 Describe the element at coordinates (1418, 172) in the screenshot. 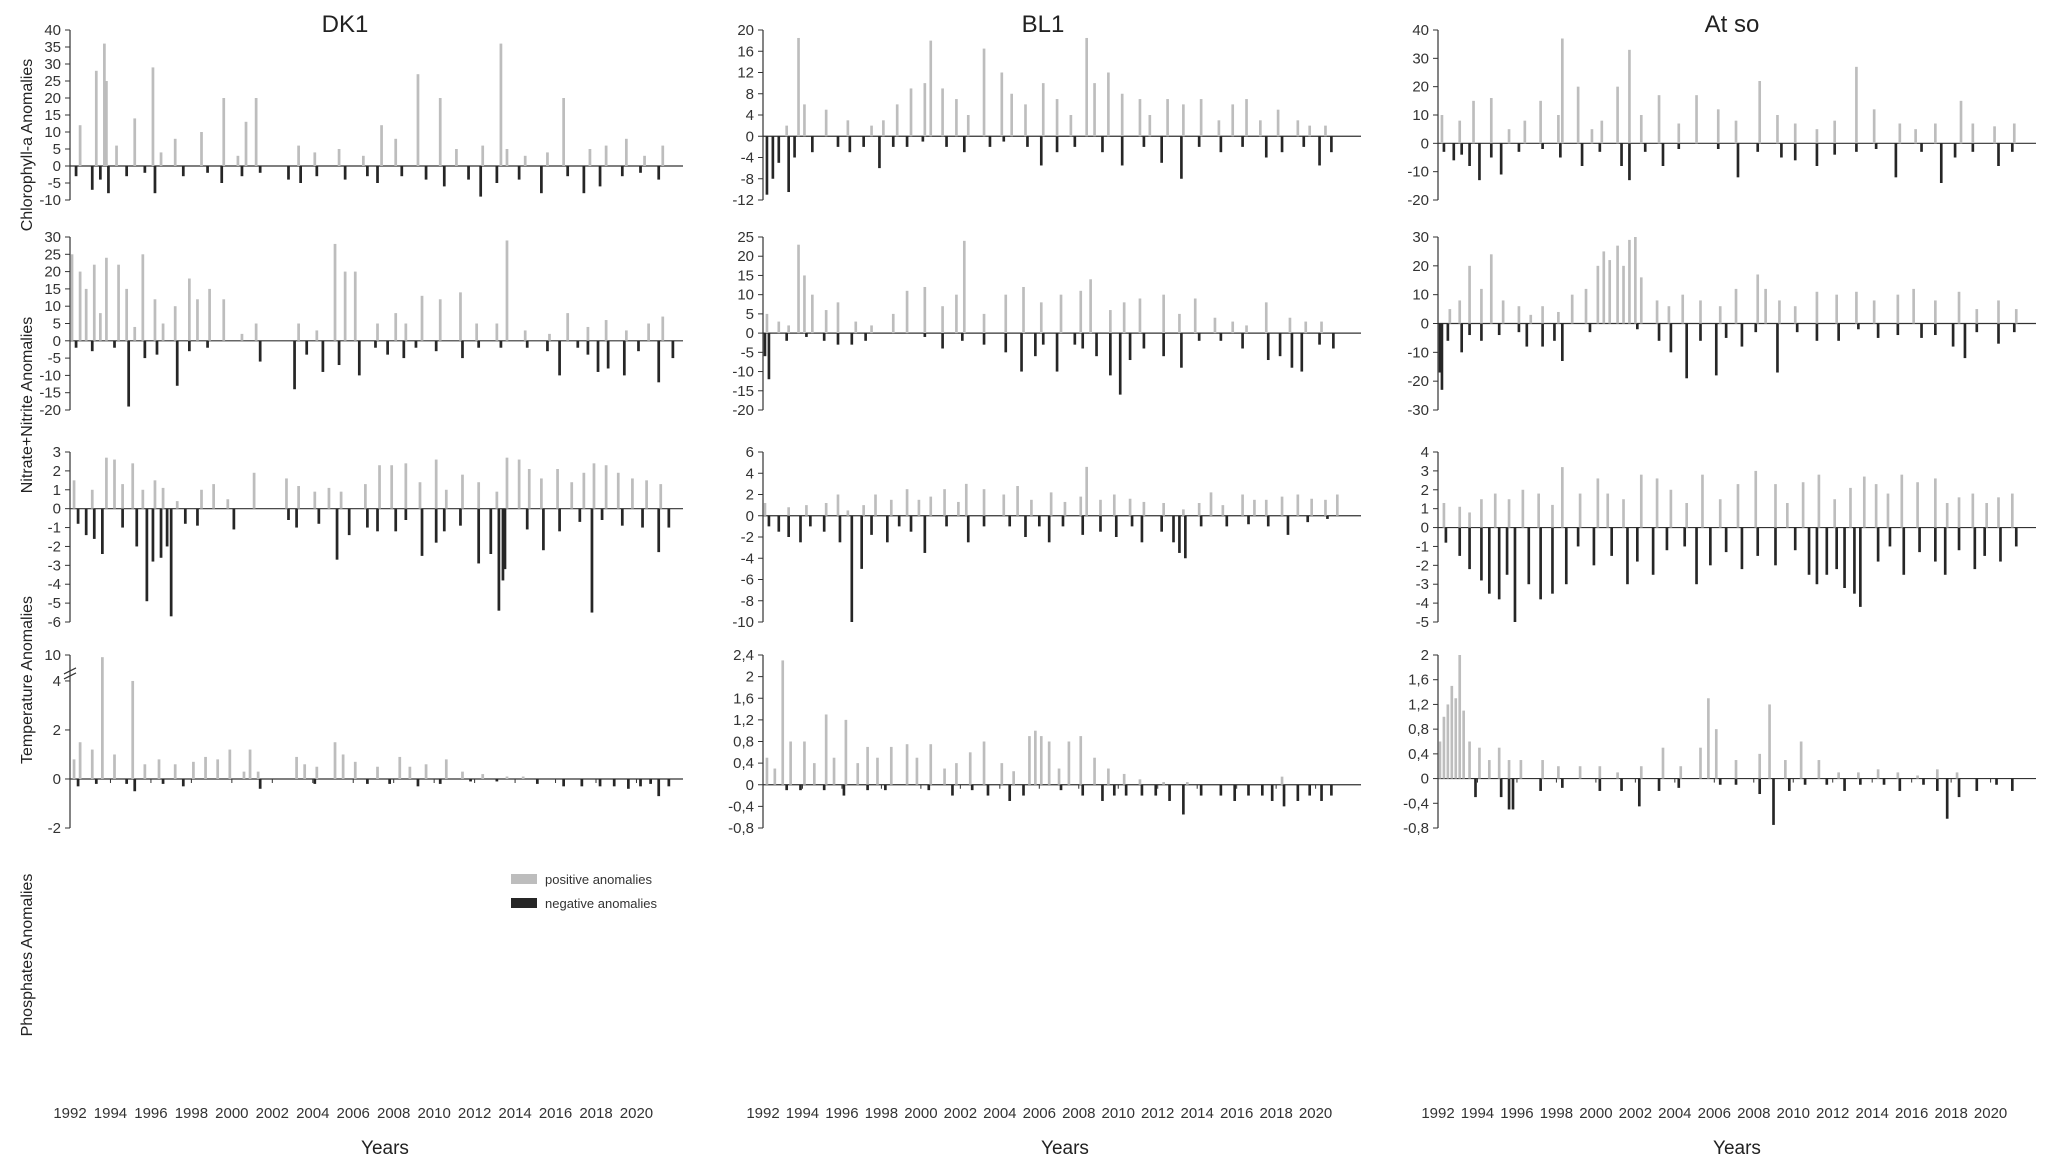

I see `ytick-label-at-so-chlorophyll-a: -10` at that location.